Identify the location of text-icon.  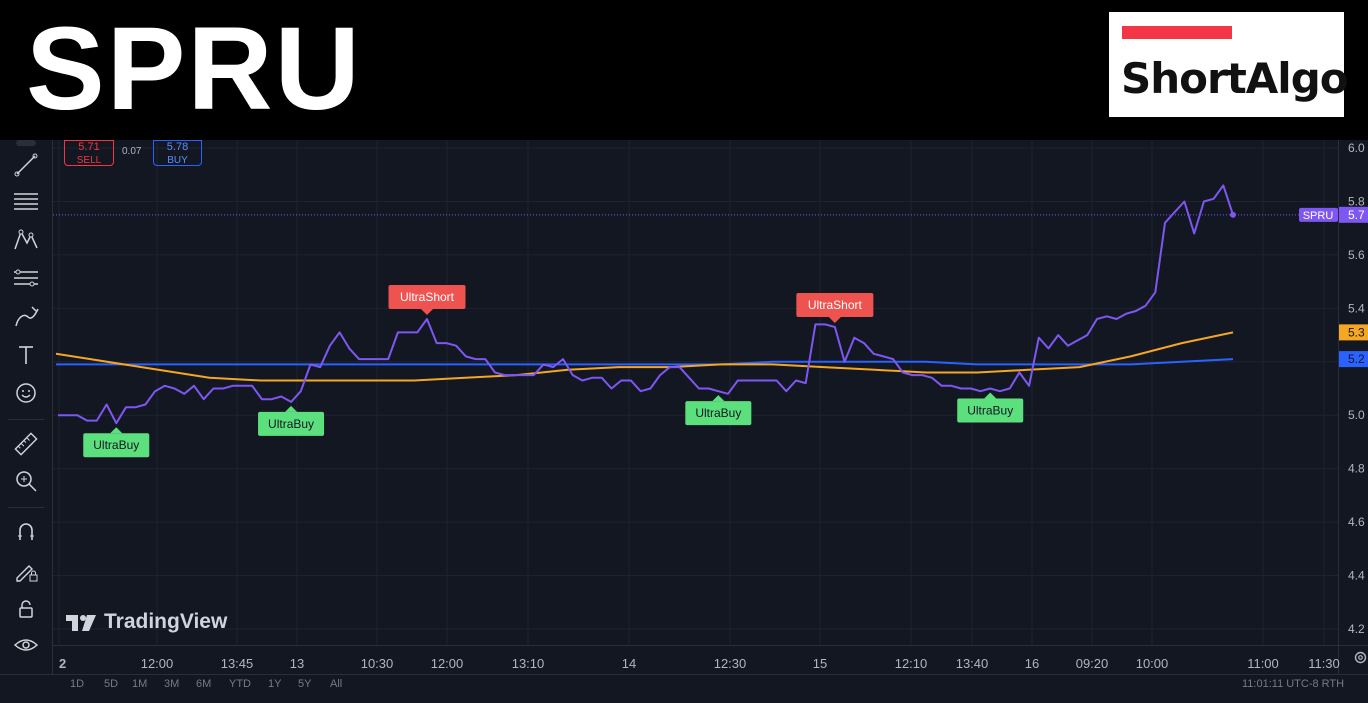
(26, 355).